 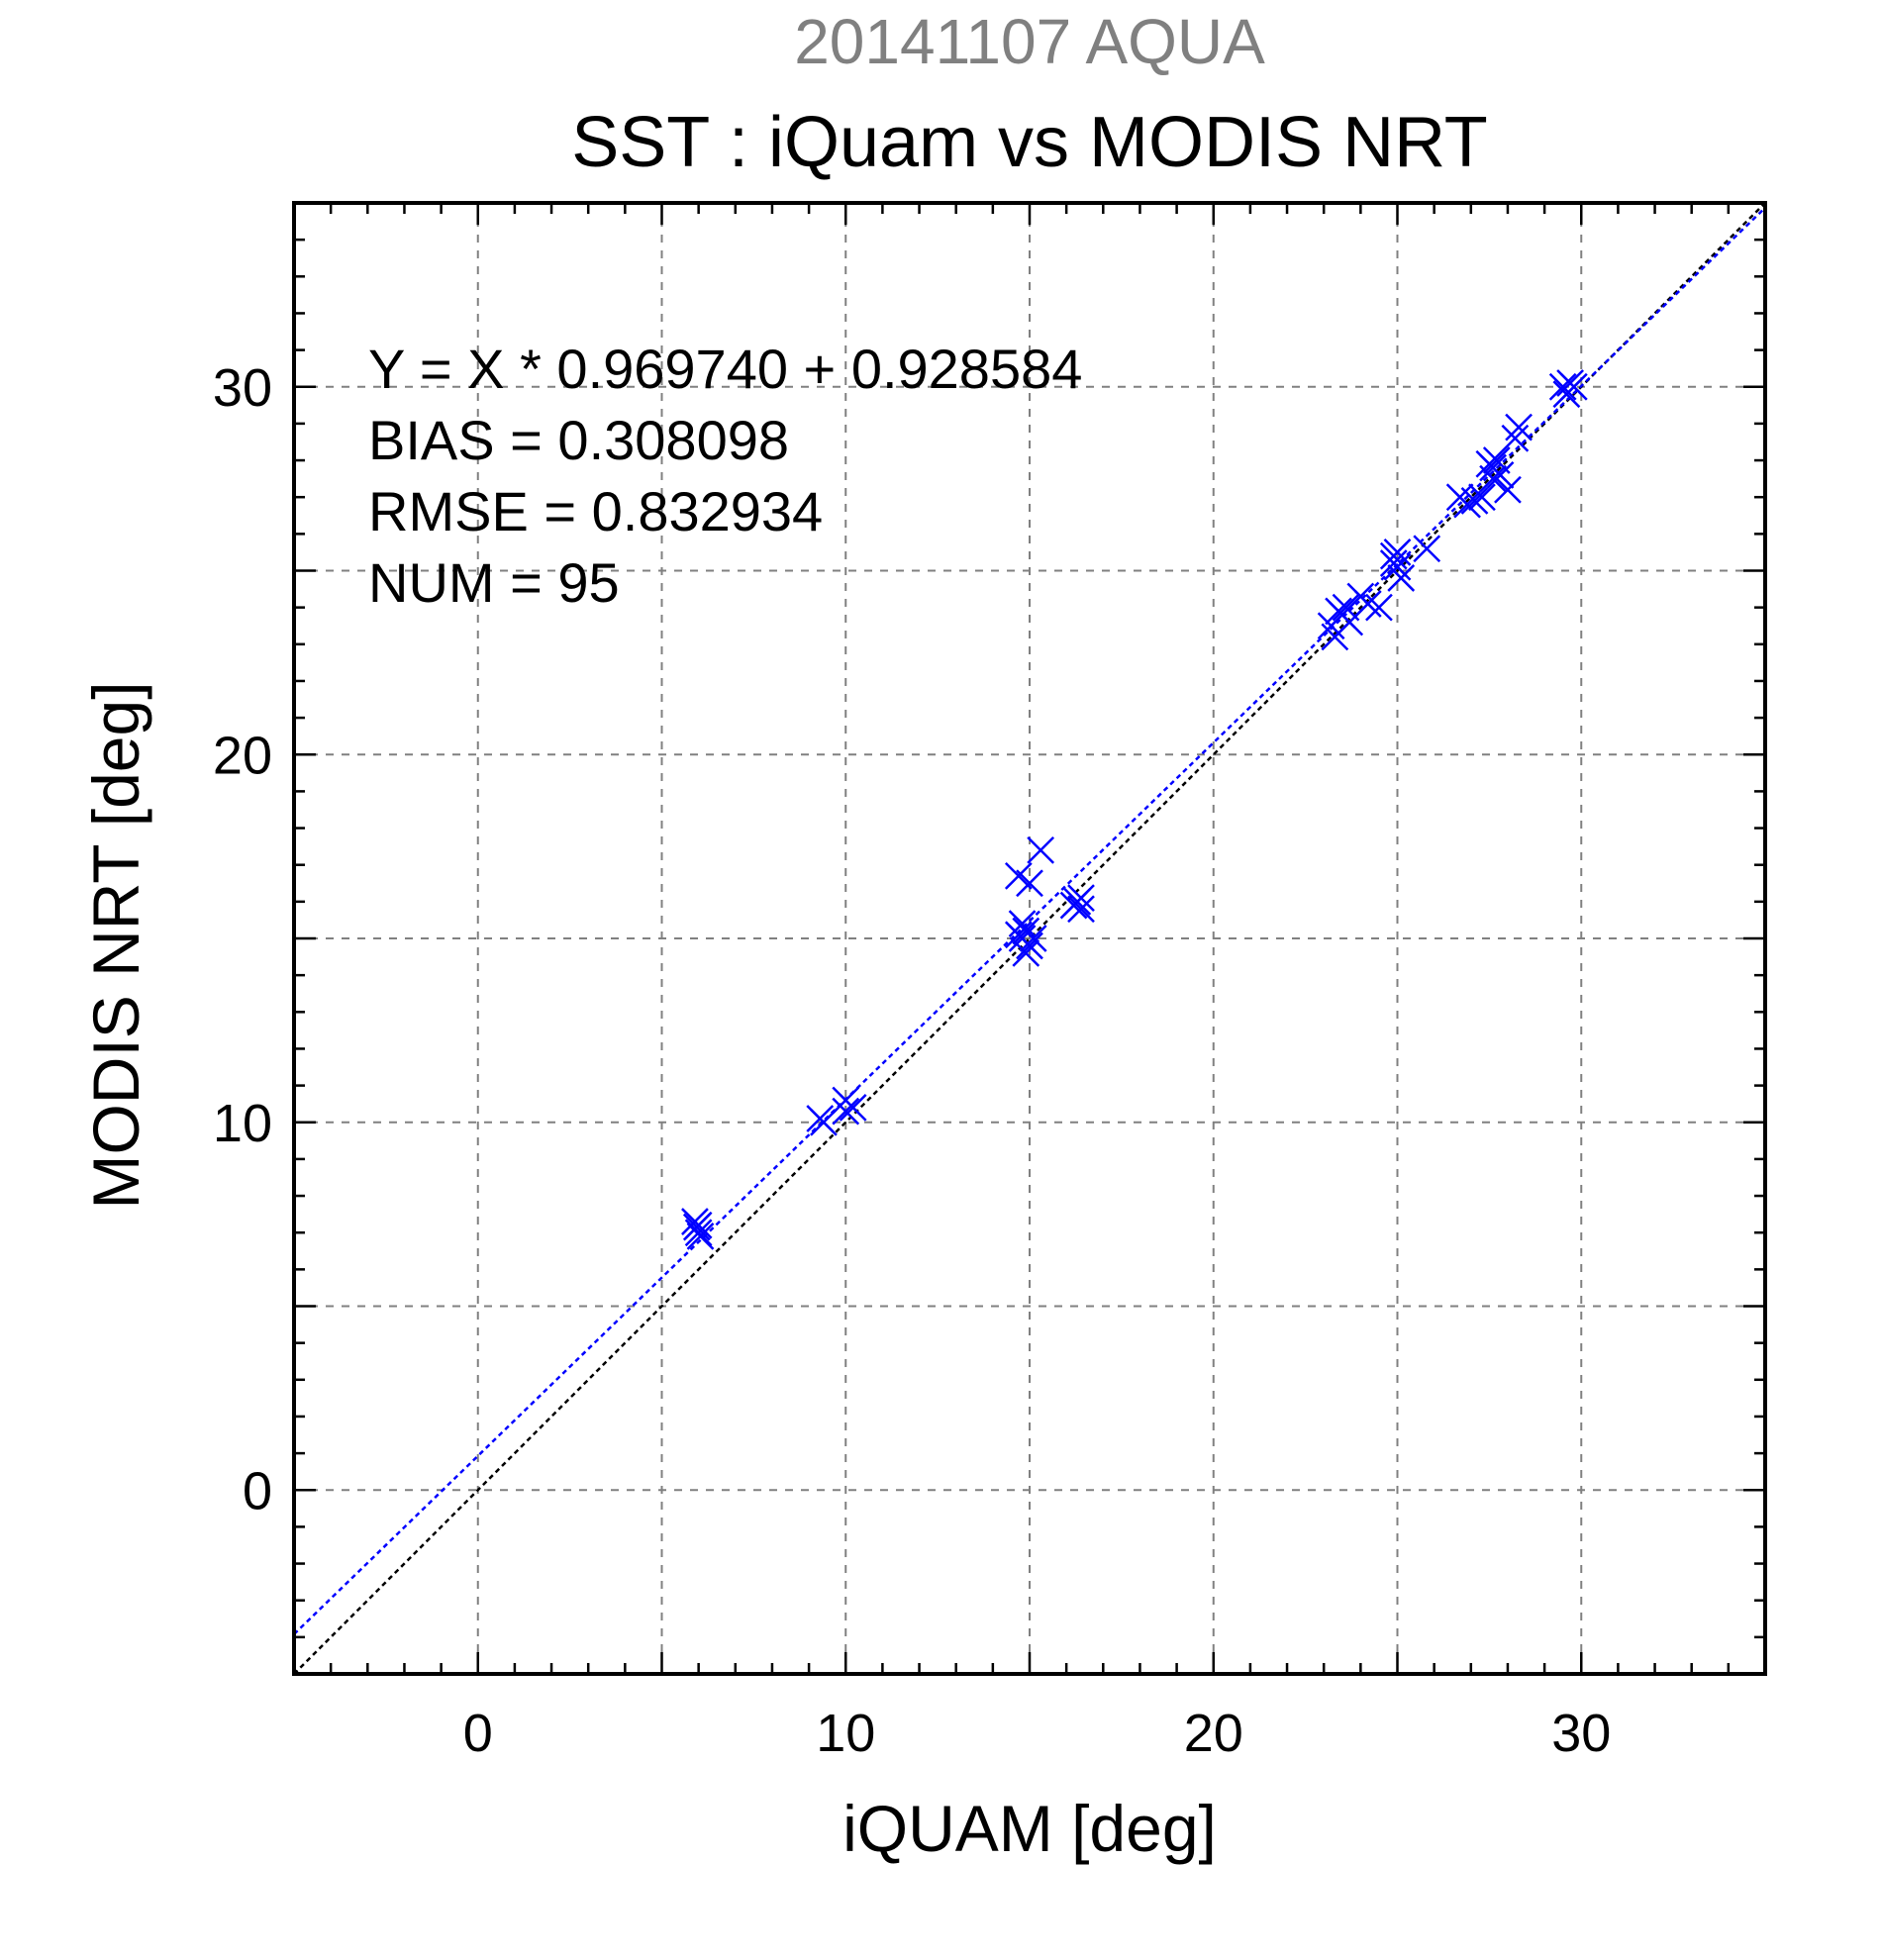 What do you see at coordinates (845, 1733) in the screenshot?
I see `x-tick-label: 10` at bounding box center [845, 1733].